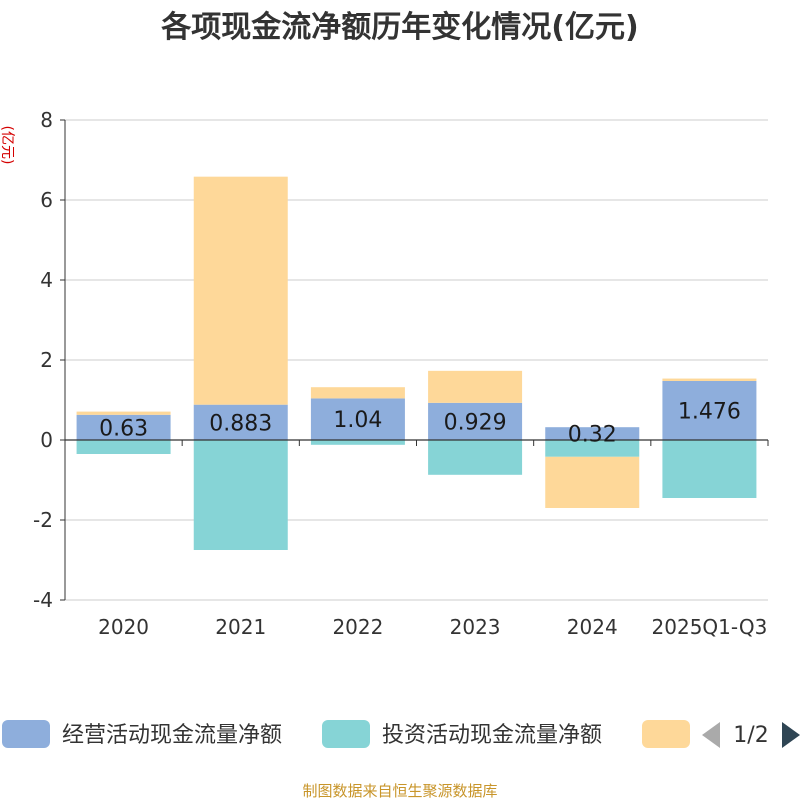  I want to click on y-tick-label: 0, so click(46, 440).